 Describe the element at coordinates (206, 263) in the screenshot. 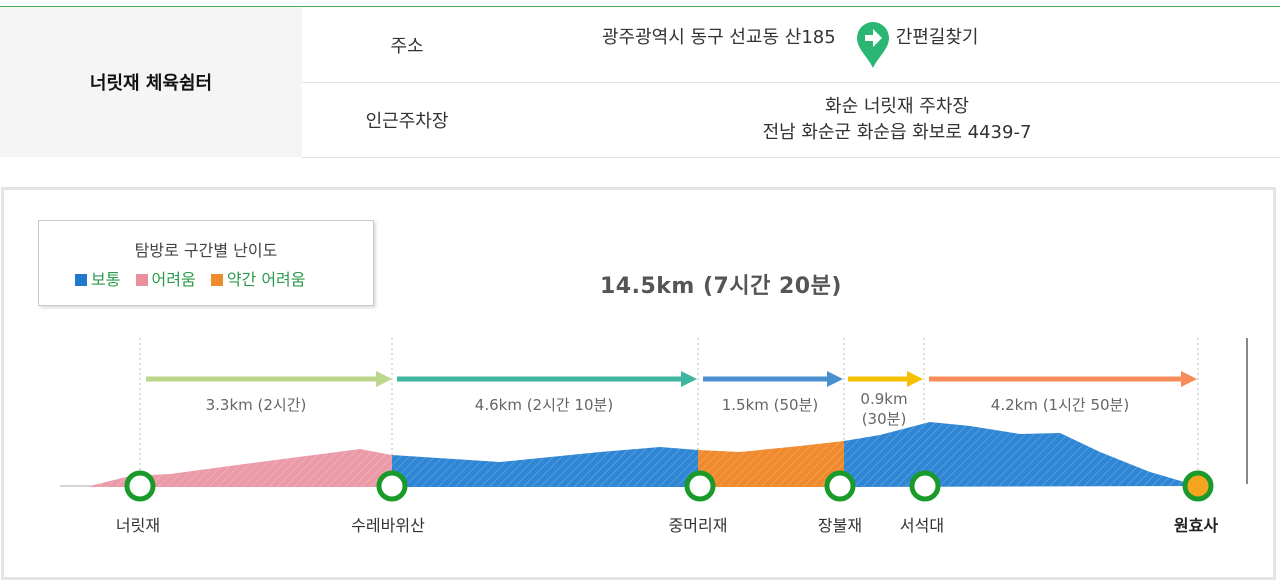

I see `difficulty-legend: 탐방로 구간별 난이도 보통 어려움 약간 어려움` at that location.